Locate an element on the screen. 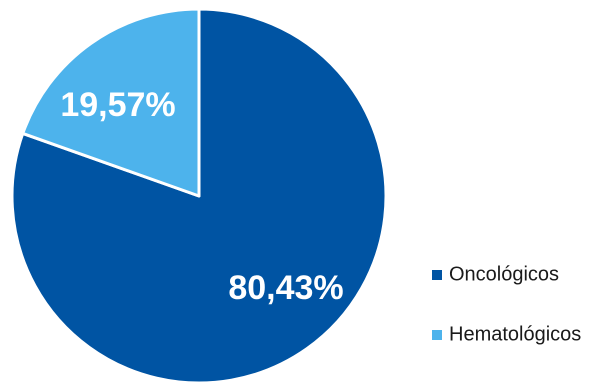 The height and width of the screenshot is (383, 599). legend-label: Hematológicos is located at coordinates (515, 334).